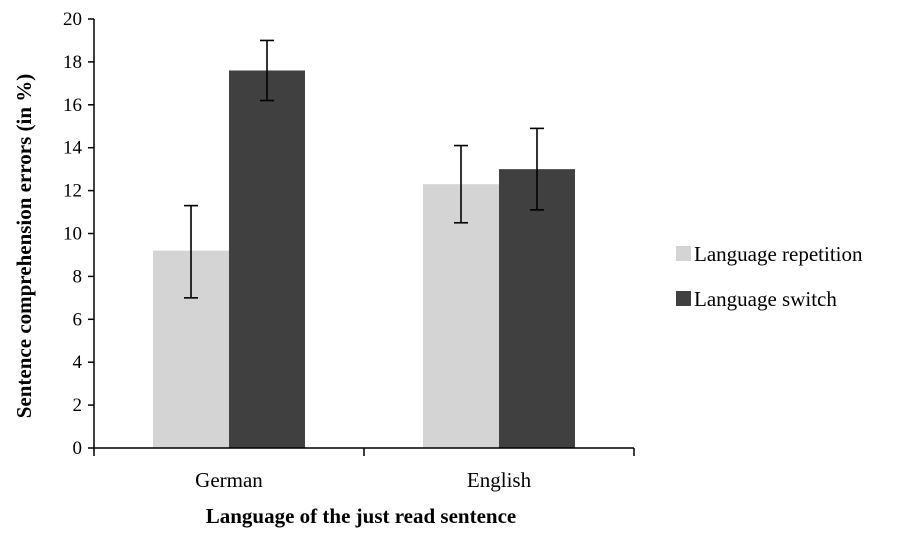  I want to click on category-label: German, so click(229, 480).